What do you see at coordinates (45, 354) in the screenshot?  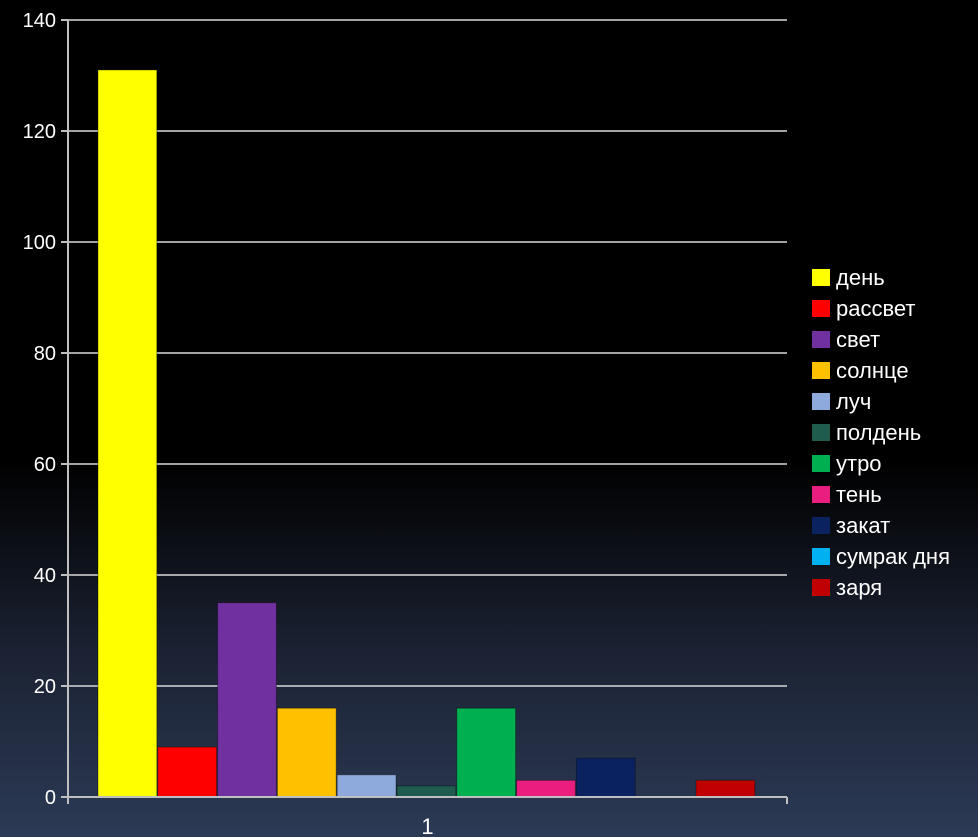 I see `y-tick-label: 80` at bounding box center [45, 354].